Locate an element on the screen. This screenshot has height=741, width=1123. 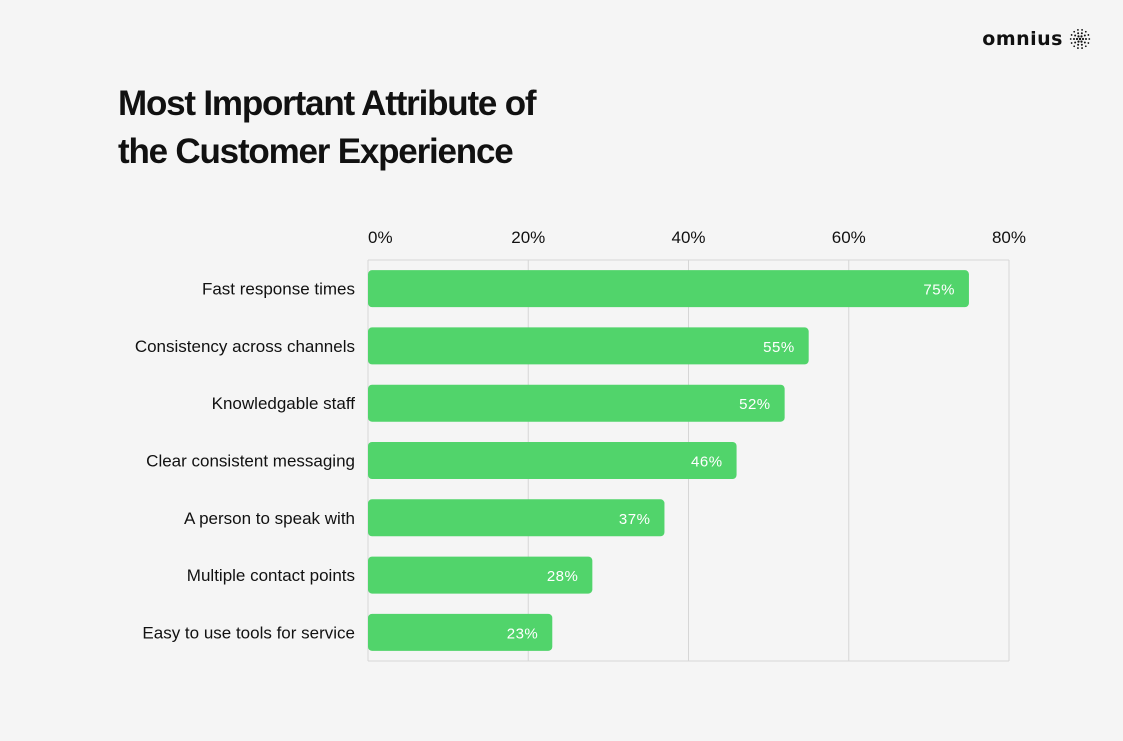
category-label-6: Easy to use tools for service is located at coordinates (248, 632).